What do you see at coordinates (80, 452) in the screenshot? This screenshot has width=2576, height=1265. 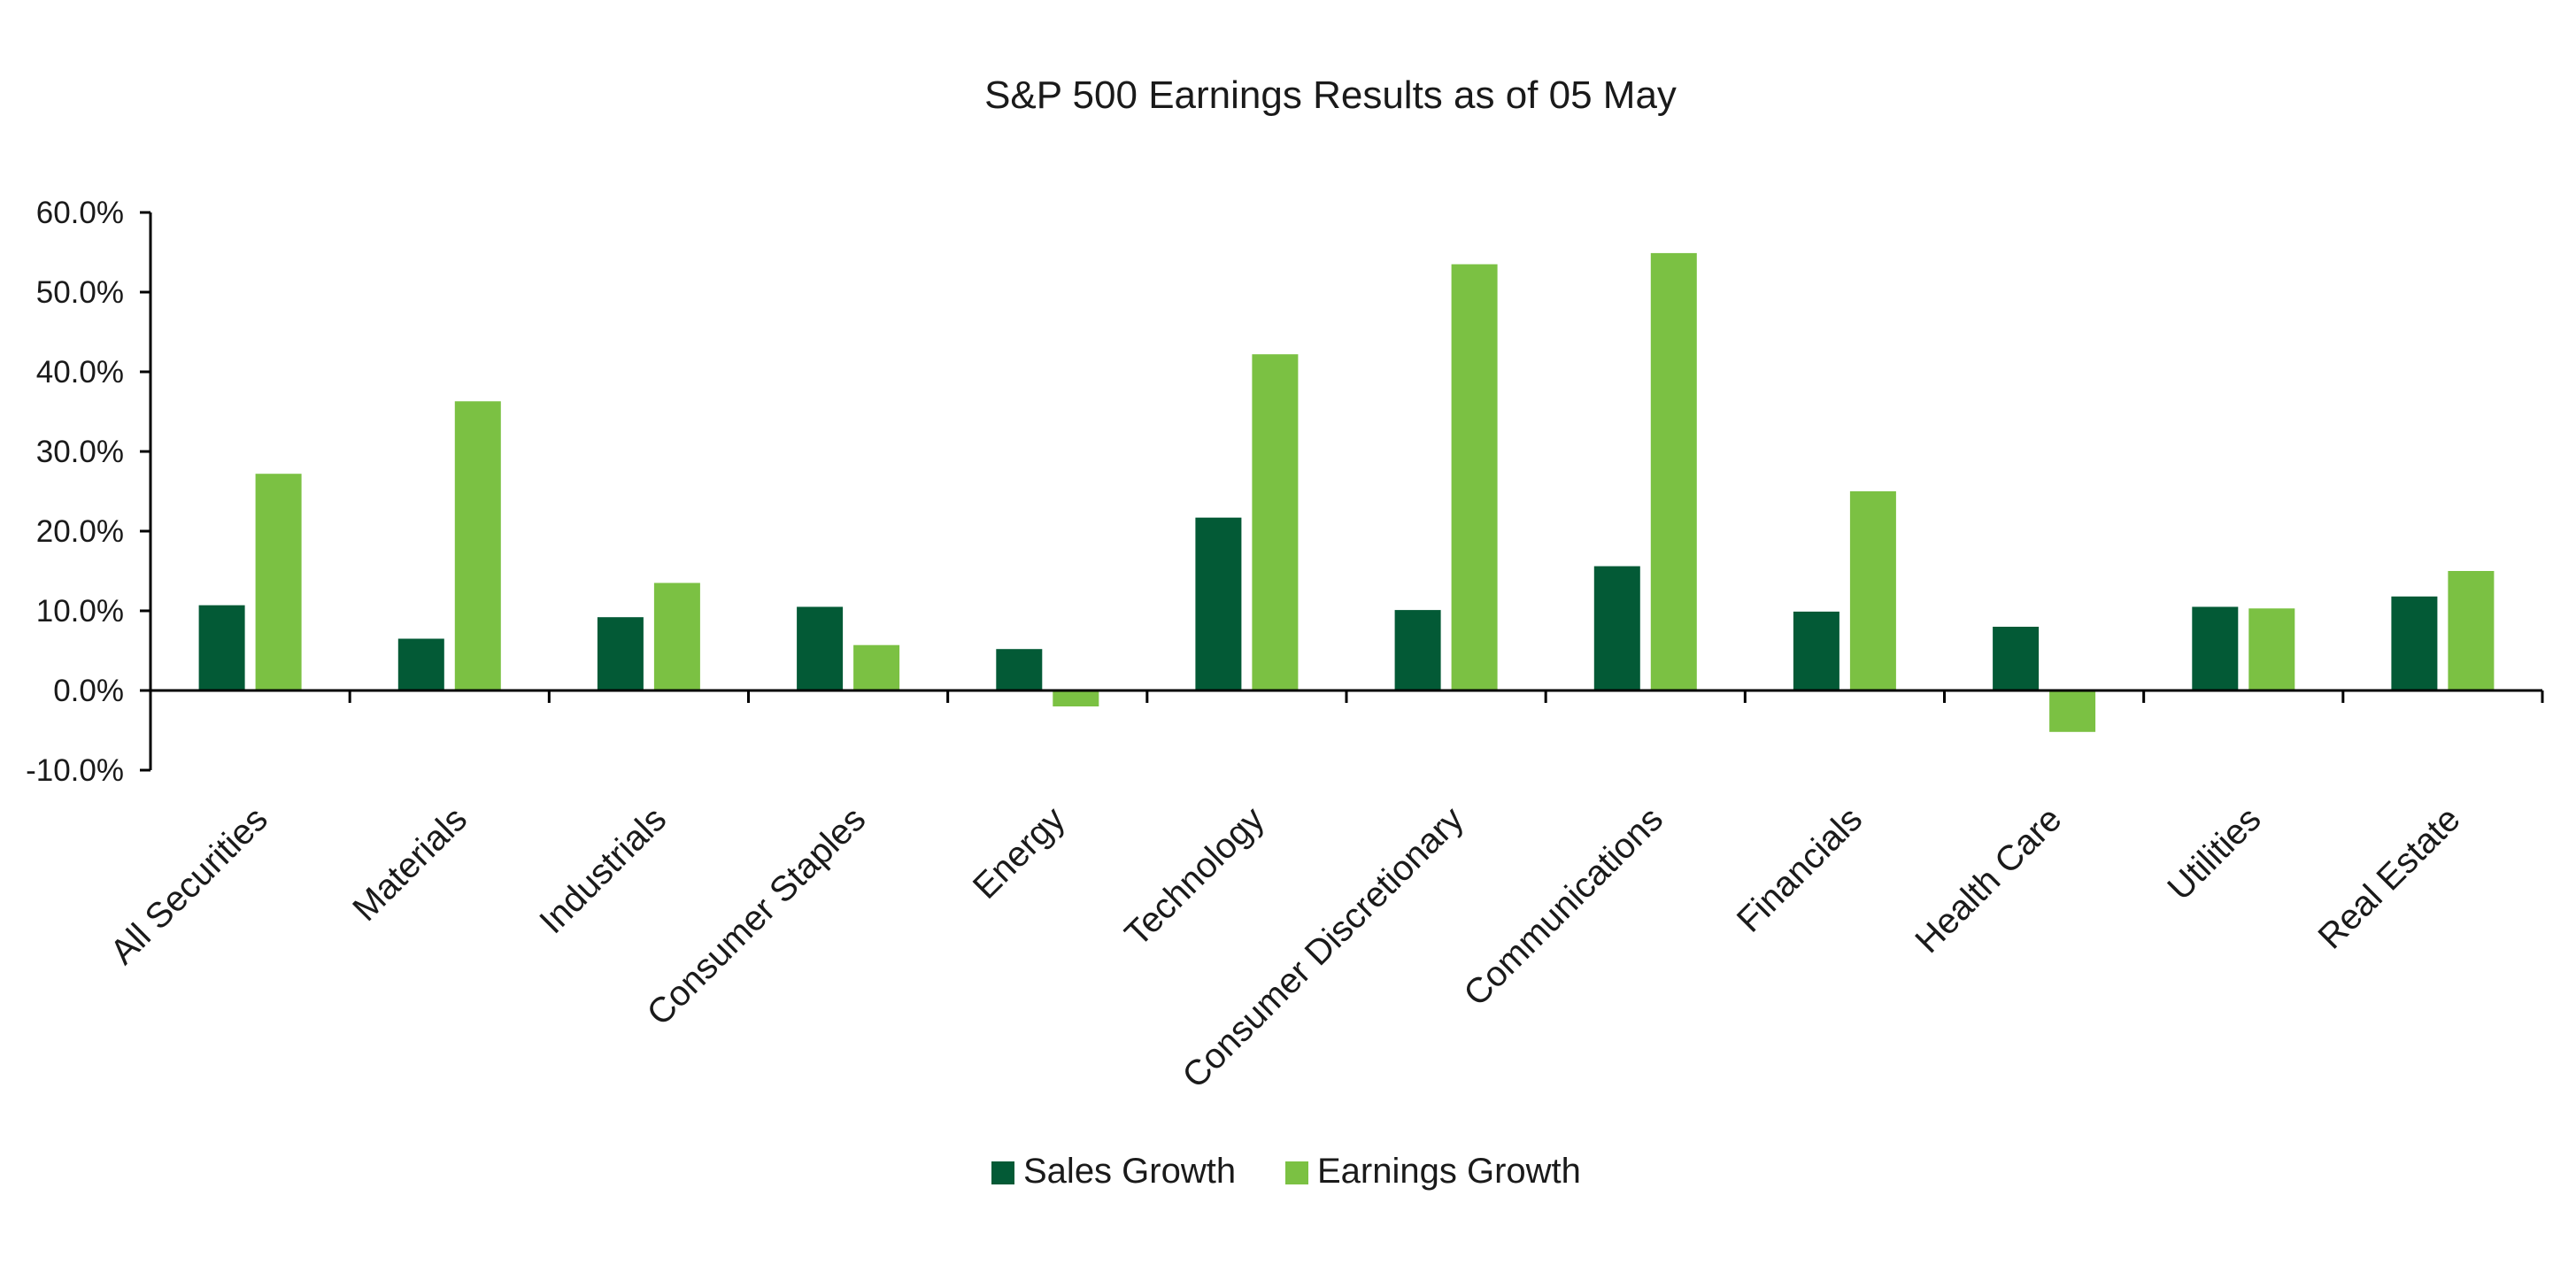 I see `y-tick-label: 30.0%` at bounding box center [80, 452].